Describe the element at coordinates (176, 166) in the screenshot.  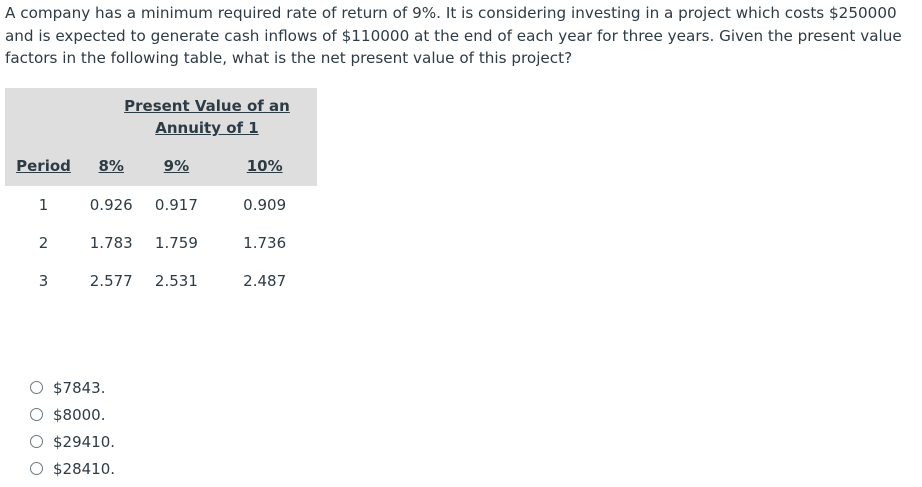
I see `column-header-9-percent: 9%` at that location.